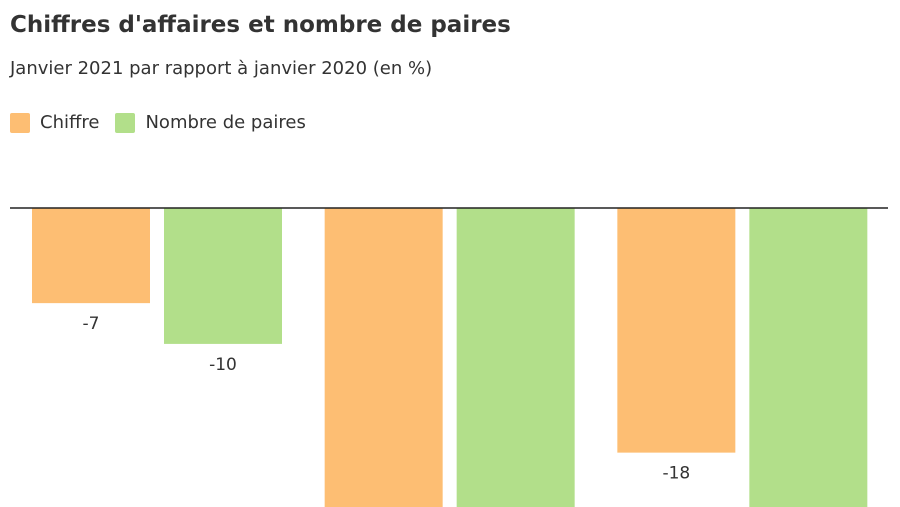  Describe the element at coordinates (70, 122) in the screenshot. I see `legend-label-chiffre: Chiffre` at that location.